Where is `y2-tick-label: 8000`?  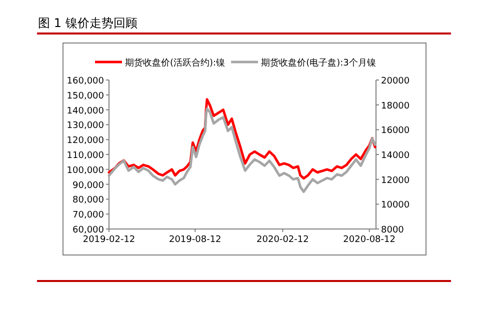
y2-tick-label: 8000 is located at coordinates (392, 231).